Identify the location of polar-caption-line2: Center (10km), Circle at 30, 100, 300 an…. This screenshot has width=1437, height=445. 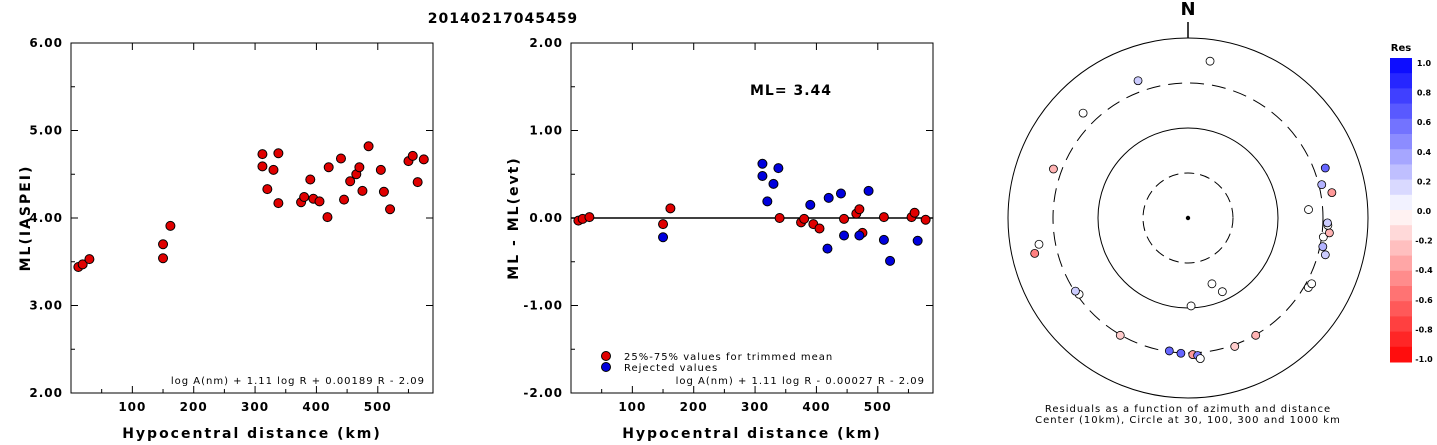
(1188, 420).